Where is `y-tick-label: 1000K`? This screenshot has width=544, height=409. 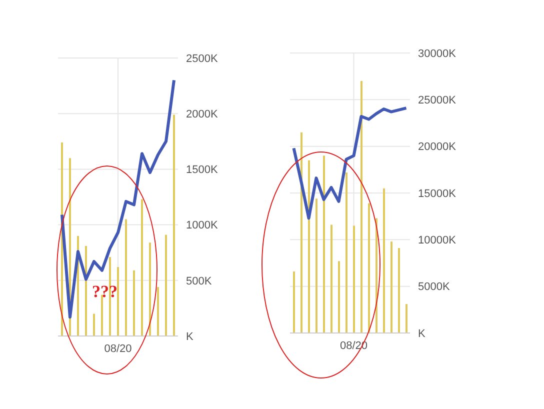
y-tick-label: 1000K is located at coordinates (202, 226).